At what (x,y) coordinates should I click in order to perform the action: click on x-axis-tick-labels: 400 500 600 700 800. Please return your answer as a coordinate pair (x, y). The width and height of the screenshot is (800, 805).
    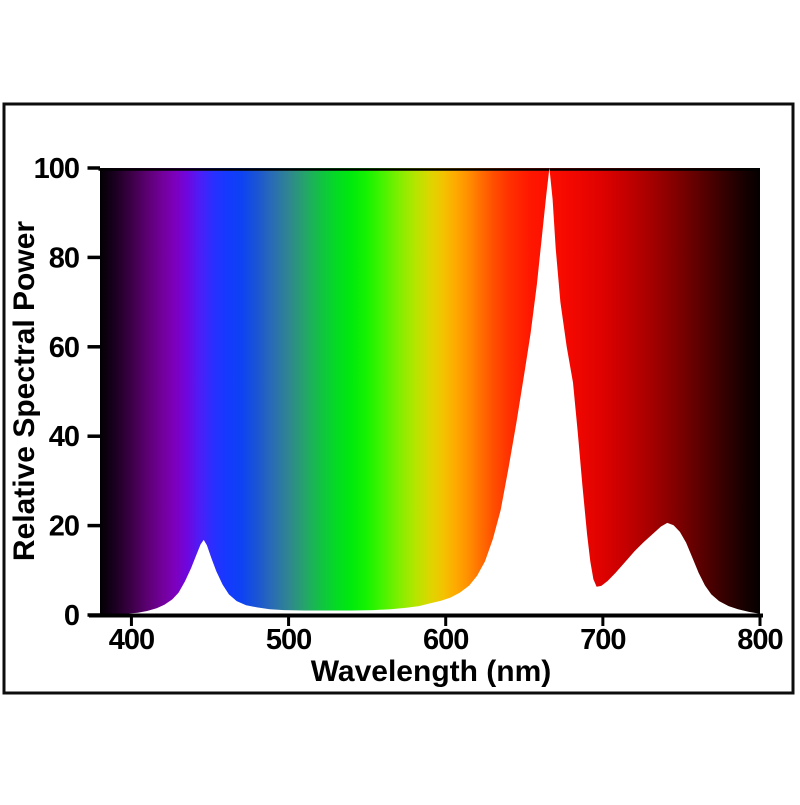
    Looking at the image, I should click on (446, 640).